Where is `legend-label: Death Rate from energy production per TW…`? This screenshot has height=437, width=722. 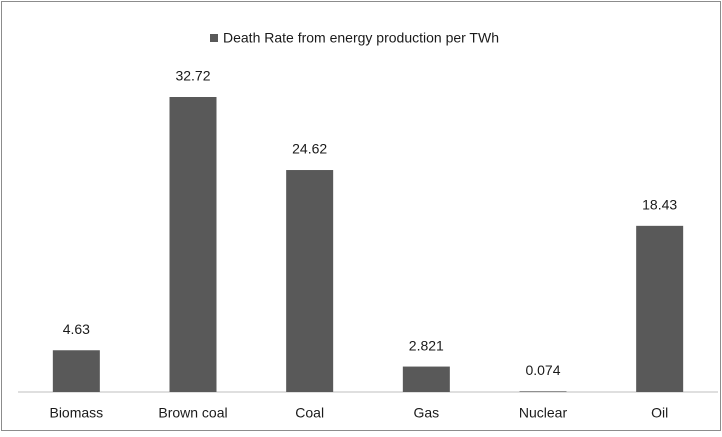 legend-label: Death Rate from energy production per TW… is located at coordinates (361, 38).